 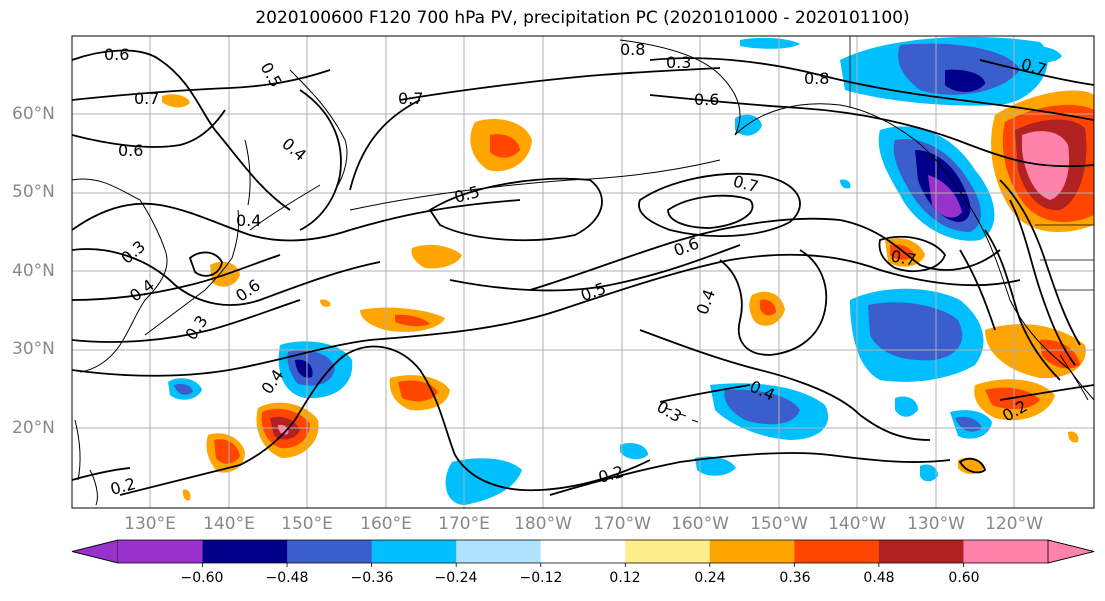 I want to click on colorbar-tick-label: −0.36, so click(x=372, y=578).